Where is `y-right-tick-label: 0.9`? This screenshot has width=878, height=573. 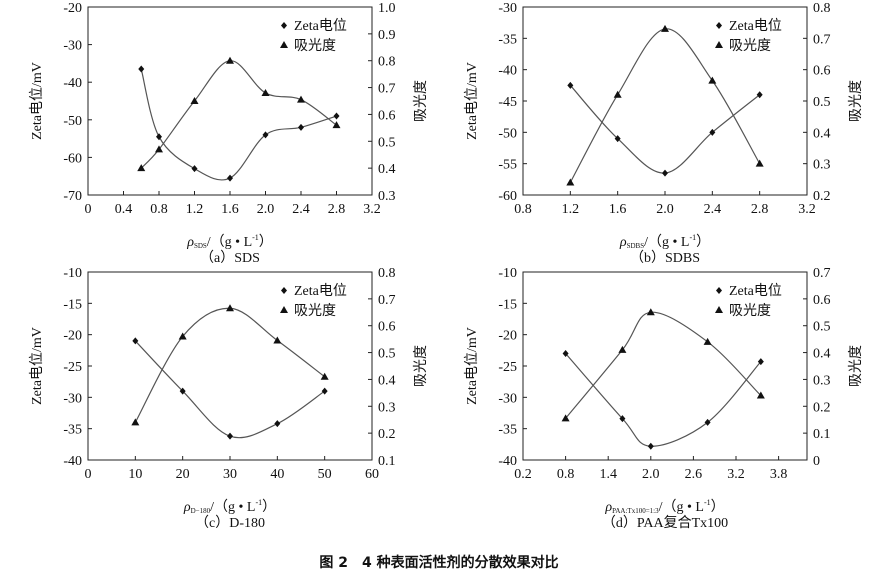 y-right-tick-label: 0.9 is located at coordinates (387, 35).